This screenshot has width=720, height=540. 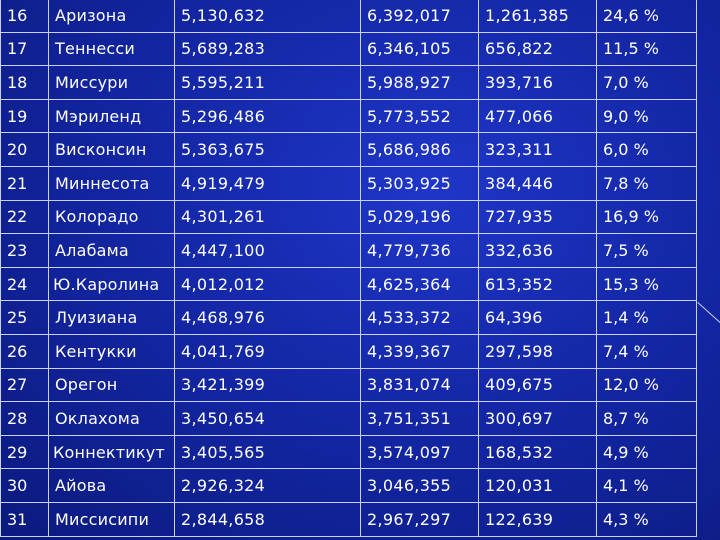 I want to click on table-row: 18 Миссури 5,595,211 5,988,927 393,716 7,0 %, so click(x=348, y=82).